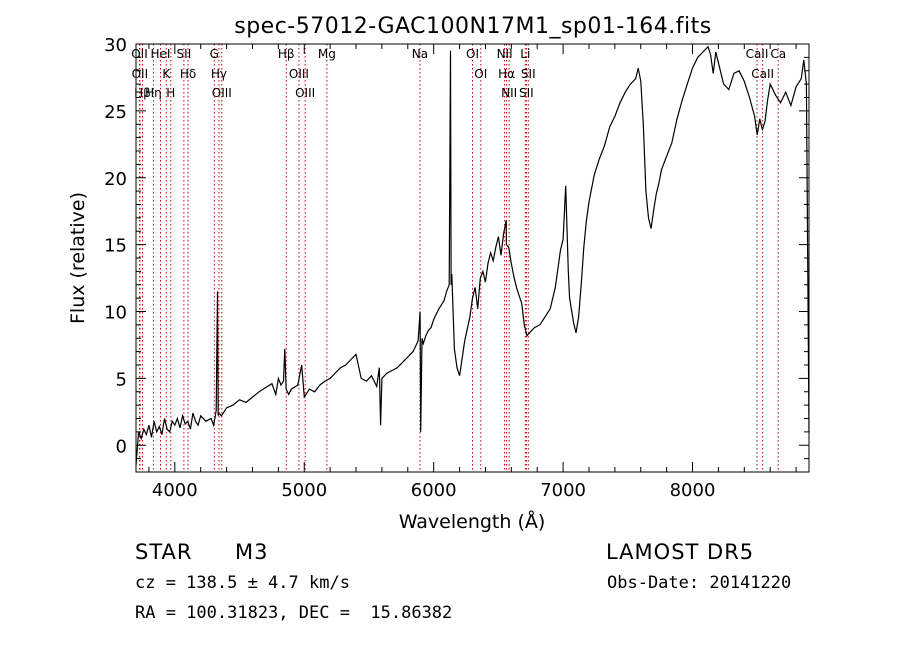  What do you see at coordinates (170, 93) in the screenshot?
I see `line-label: H` at bounding box center [170, 93].